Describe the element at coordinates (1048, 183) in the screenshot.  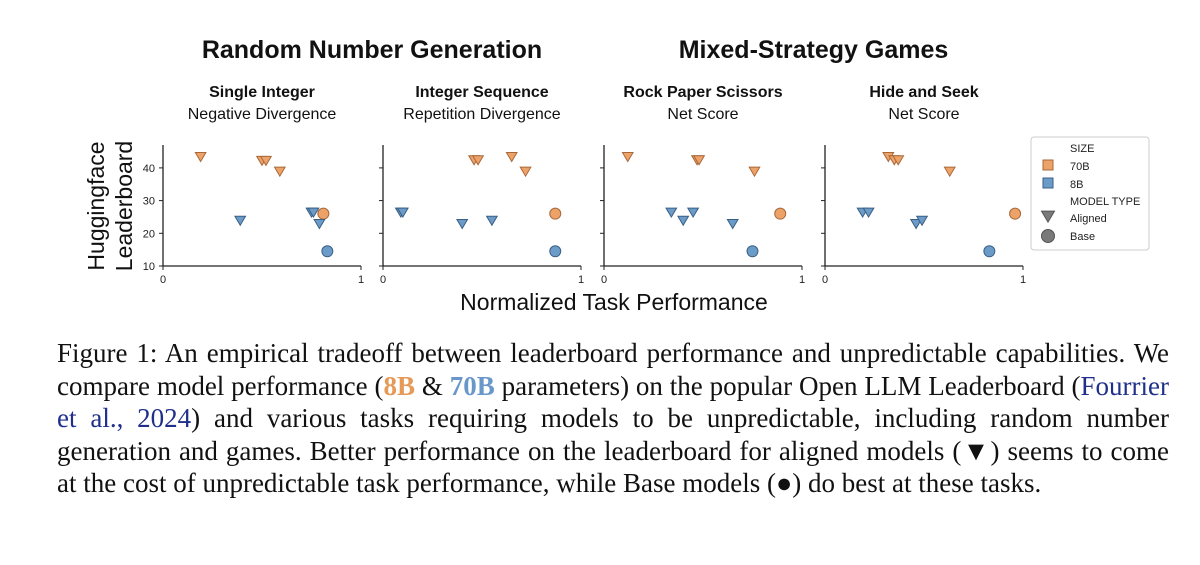
I see `legend-swatch-8b` at that location.